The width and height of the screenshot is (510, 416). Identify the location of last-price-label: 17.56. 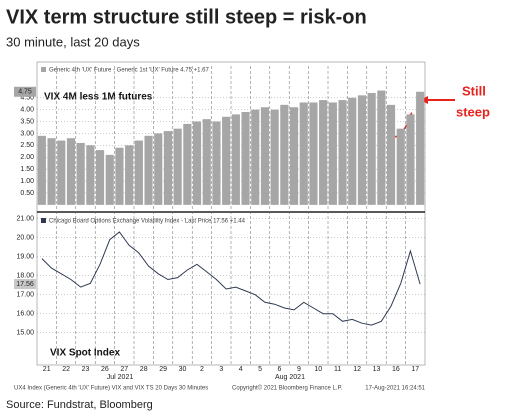
(25, 284).